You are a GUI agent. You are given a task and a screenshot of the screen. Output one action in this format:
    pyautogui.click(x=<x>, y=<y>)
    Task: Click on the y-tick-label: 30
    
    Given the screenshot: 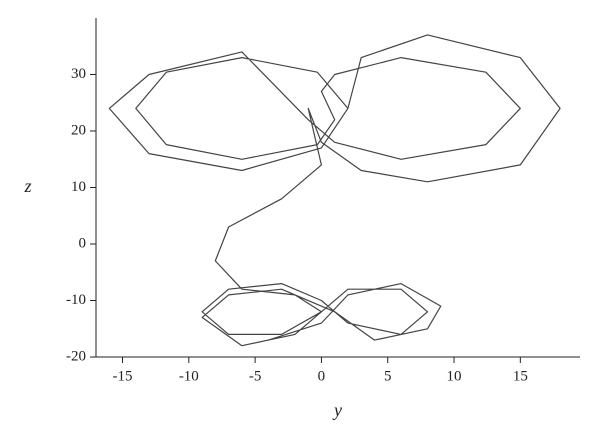 What is the action you would take?
    pyautogui.click(x=78, y=74)
    